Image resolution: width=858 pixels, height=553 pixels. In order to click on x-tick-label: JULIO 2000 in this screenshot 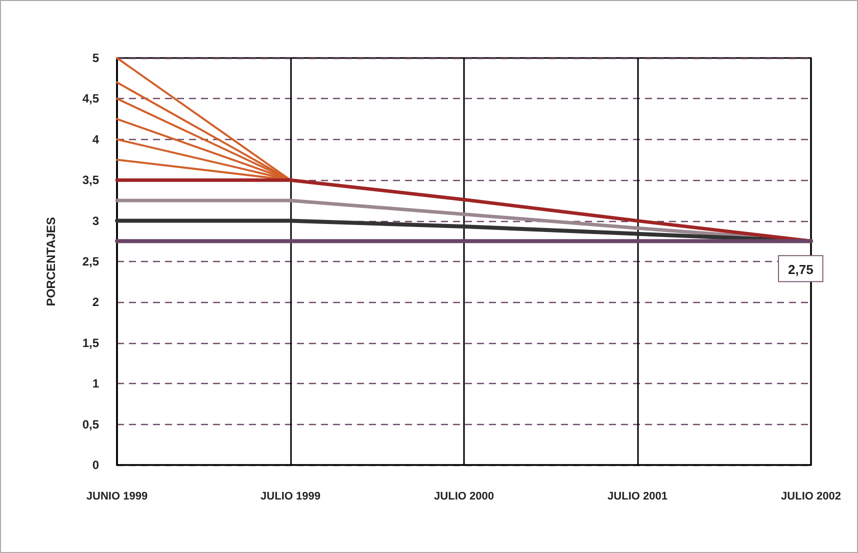, I will do `click(464, 496)`.